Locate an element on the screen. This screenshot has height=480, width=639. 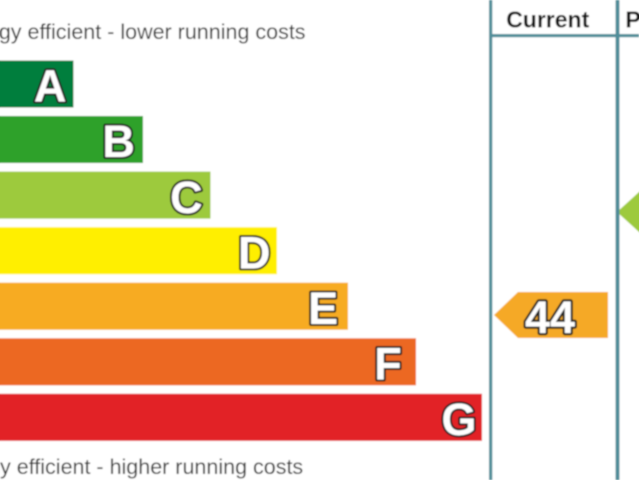
svg-text: F is located at coordinates (388, 364).